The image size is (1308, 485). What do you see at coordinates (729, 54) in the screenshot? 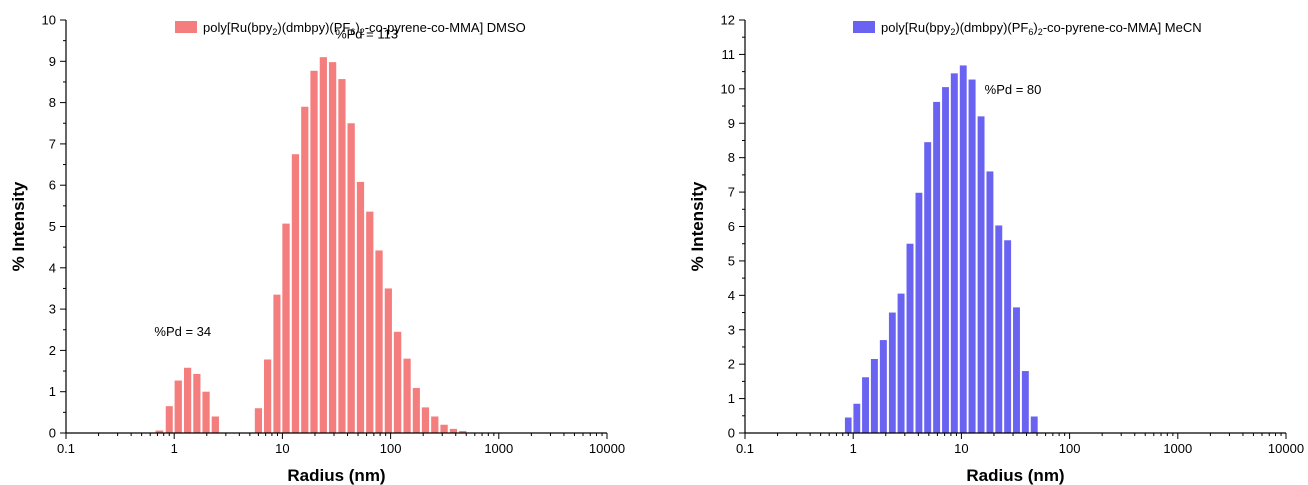
I see `y-tick-label: 11` at bounding box center [729, 54].